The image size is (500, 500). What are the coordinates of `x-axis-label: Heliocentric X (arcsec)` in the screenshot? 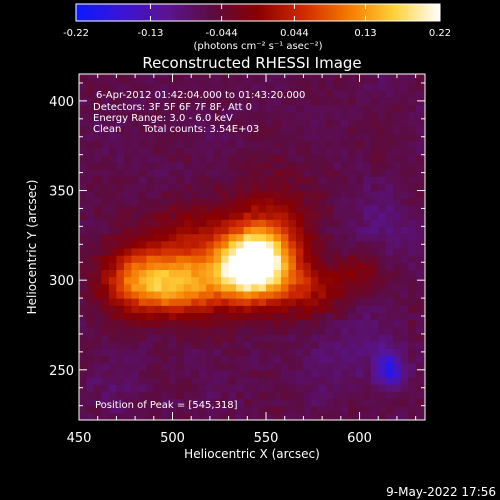 It's located at (252, 454).